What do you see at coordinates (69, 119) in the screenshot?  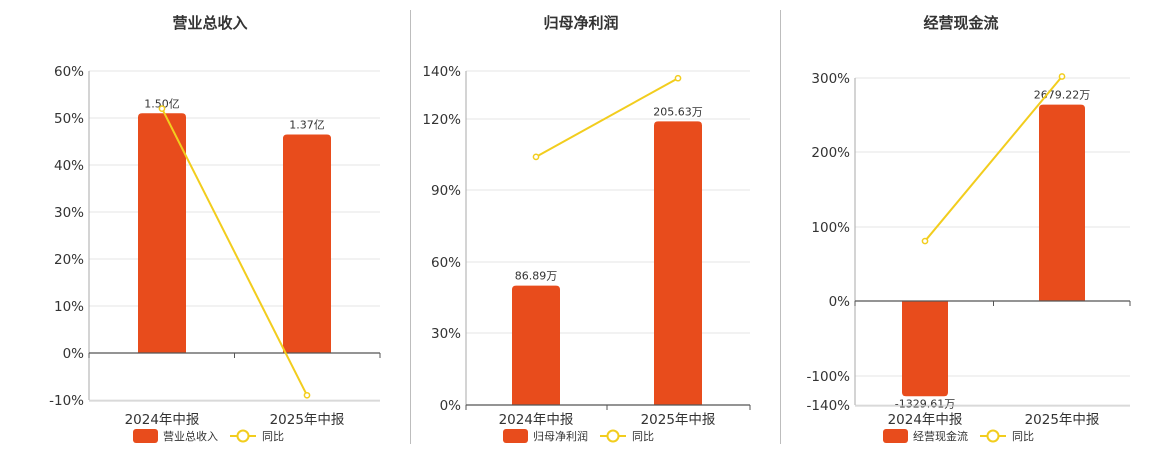 I see `y-tick-label: 50%` at bounding box center [69, 119].